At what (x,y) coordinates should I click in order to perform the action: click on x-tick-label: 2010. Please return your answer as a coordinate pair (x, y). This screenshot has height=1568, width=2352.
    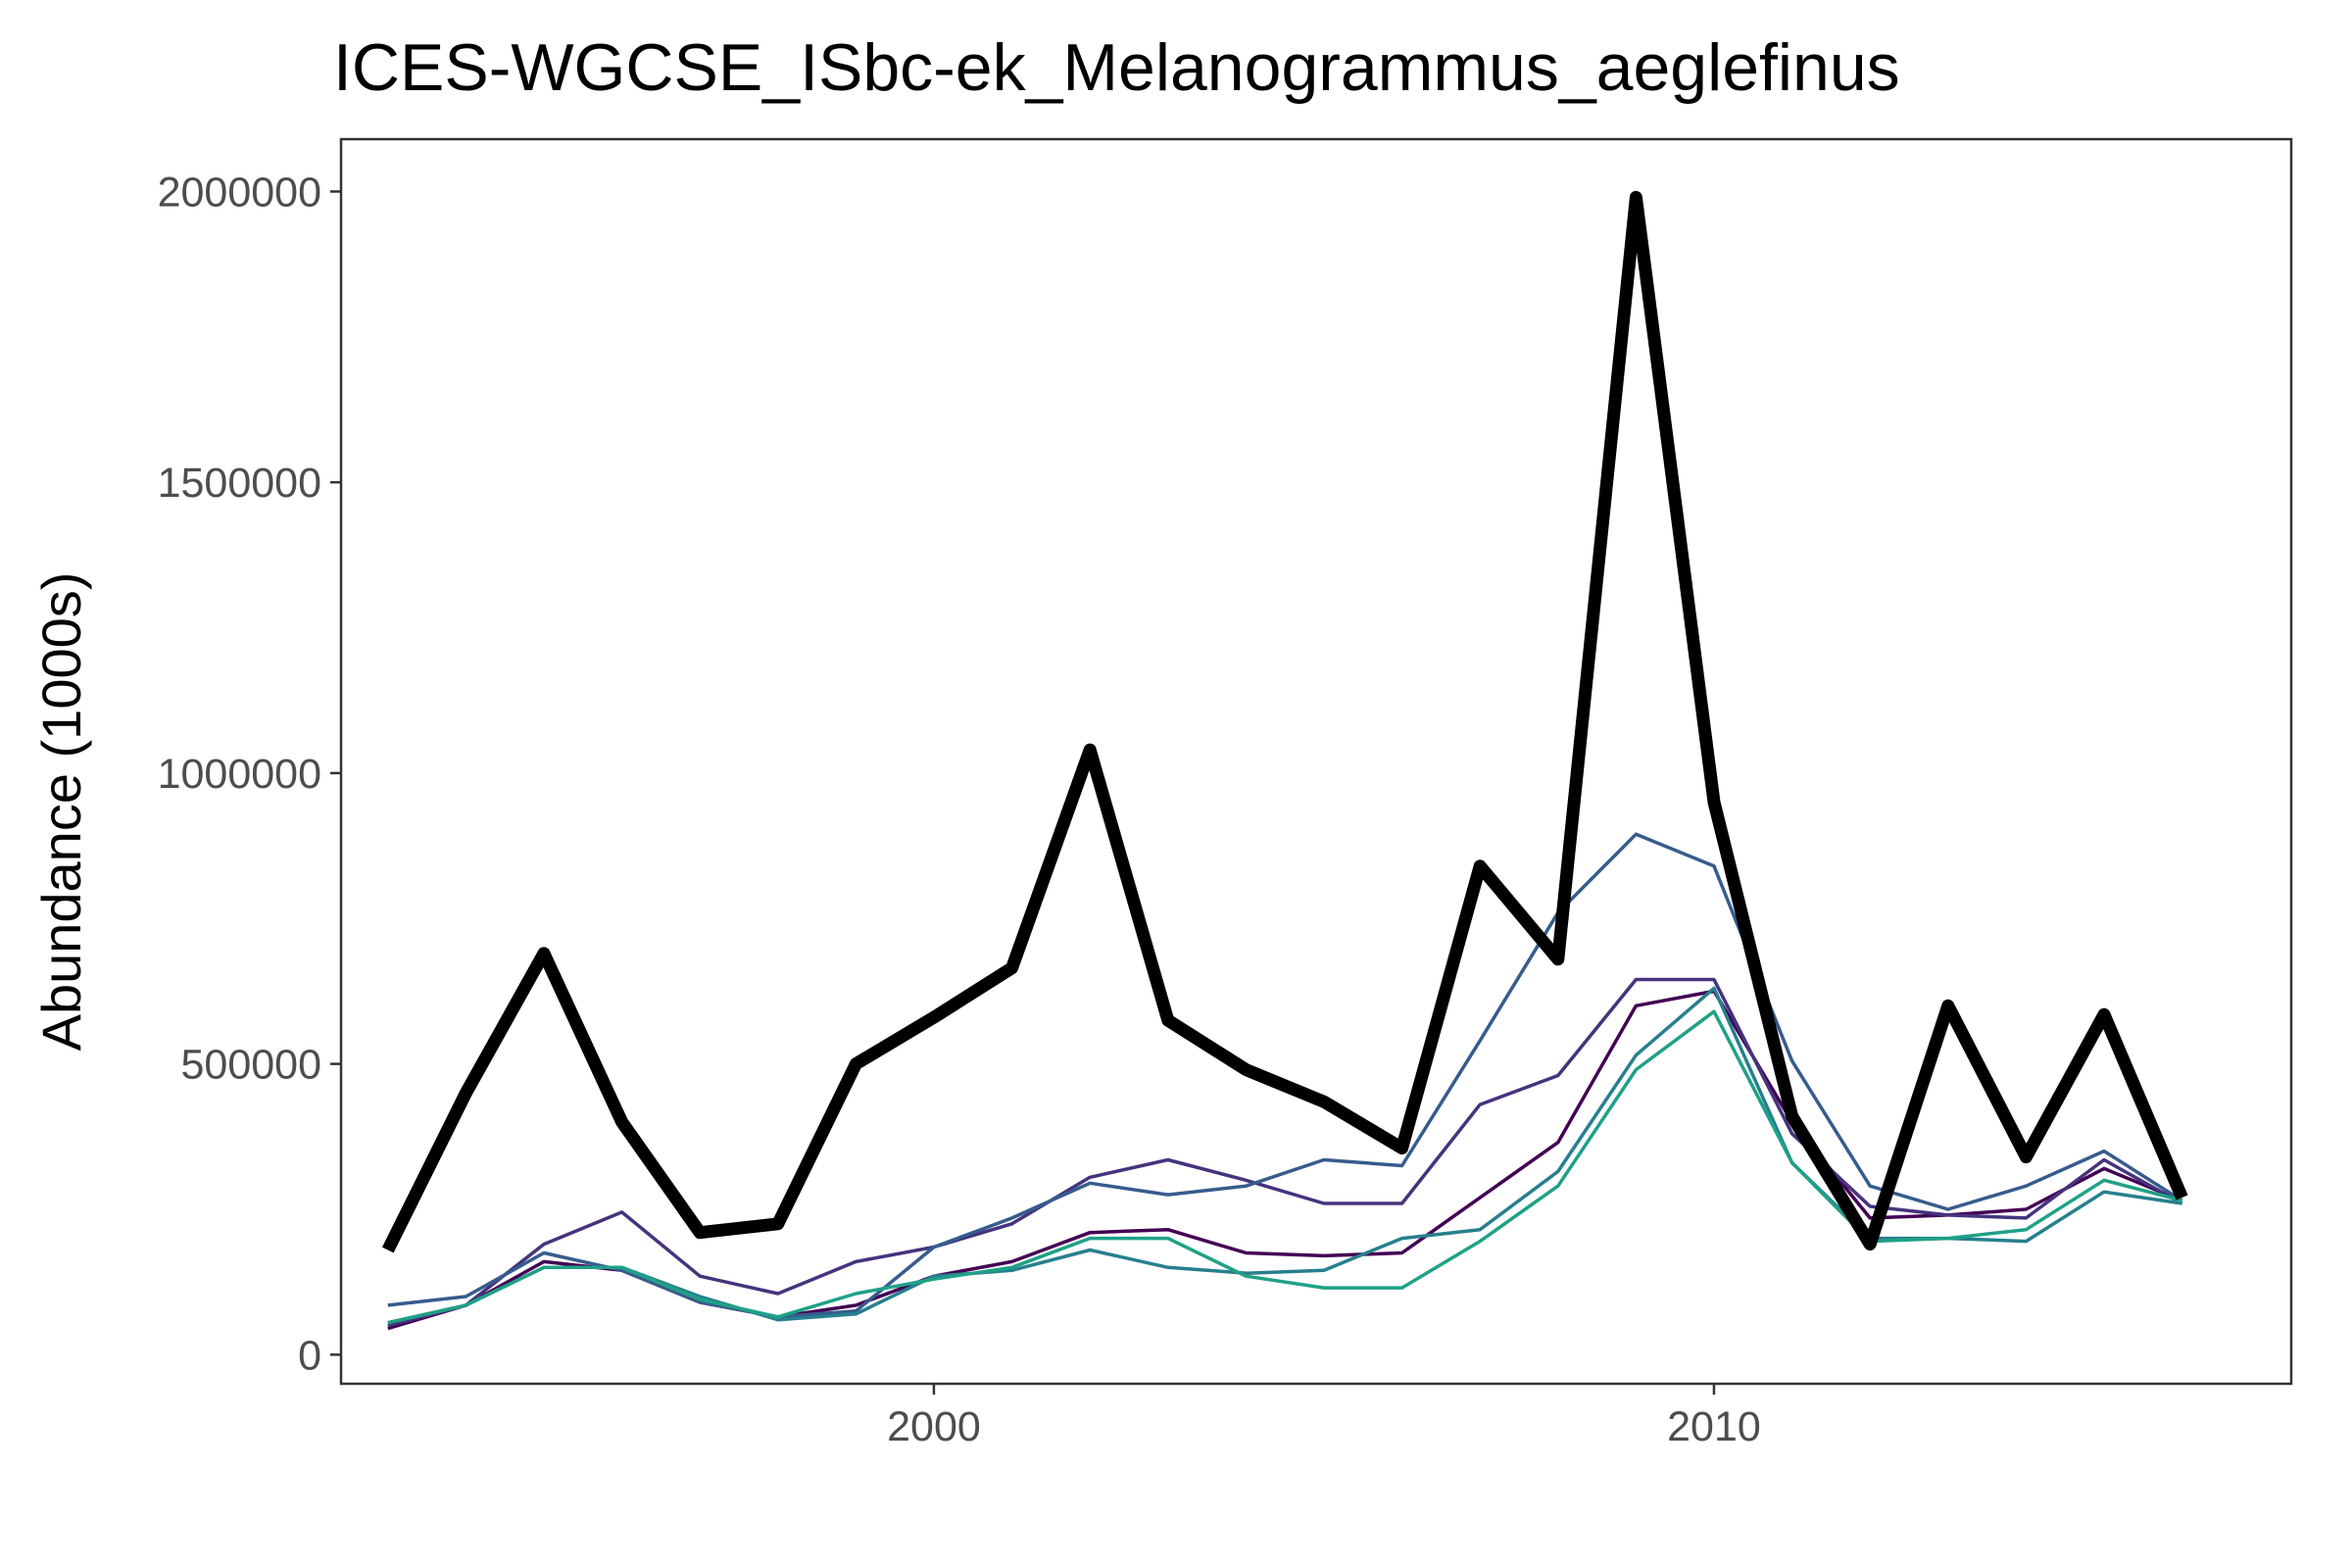
    Looking at the image, I should click on (1714, 1426).